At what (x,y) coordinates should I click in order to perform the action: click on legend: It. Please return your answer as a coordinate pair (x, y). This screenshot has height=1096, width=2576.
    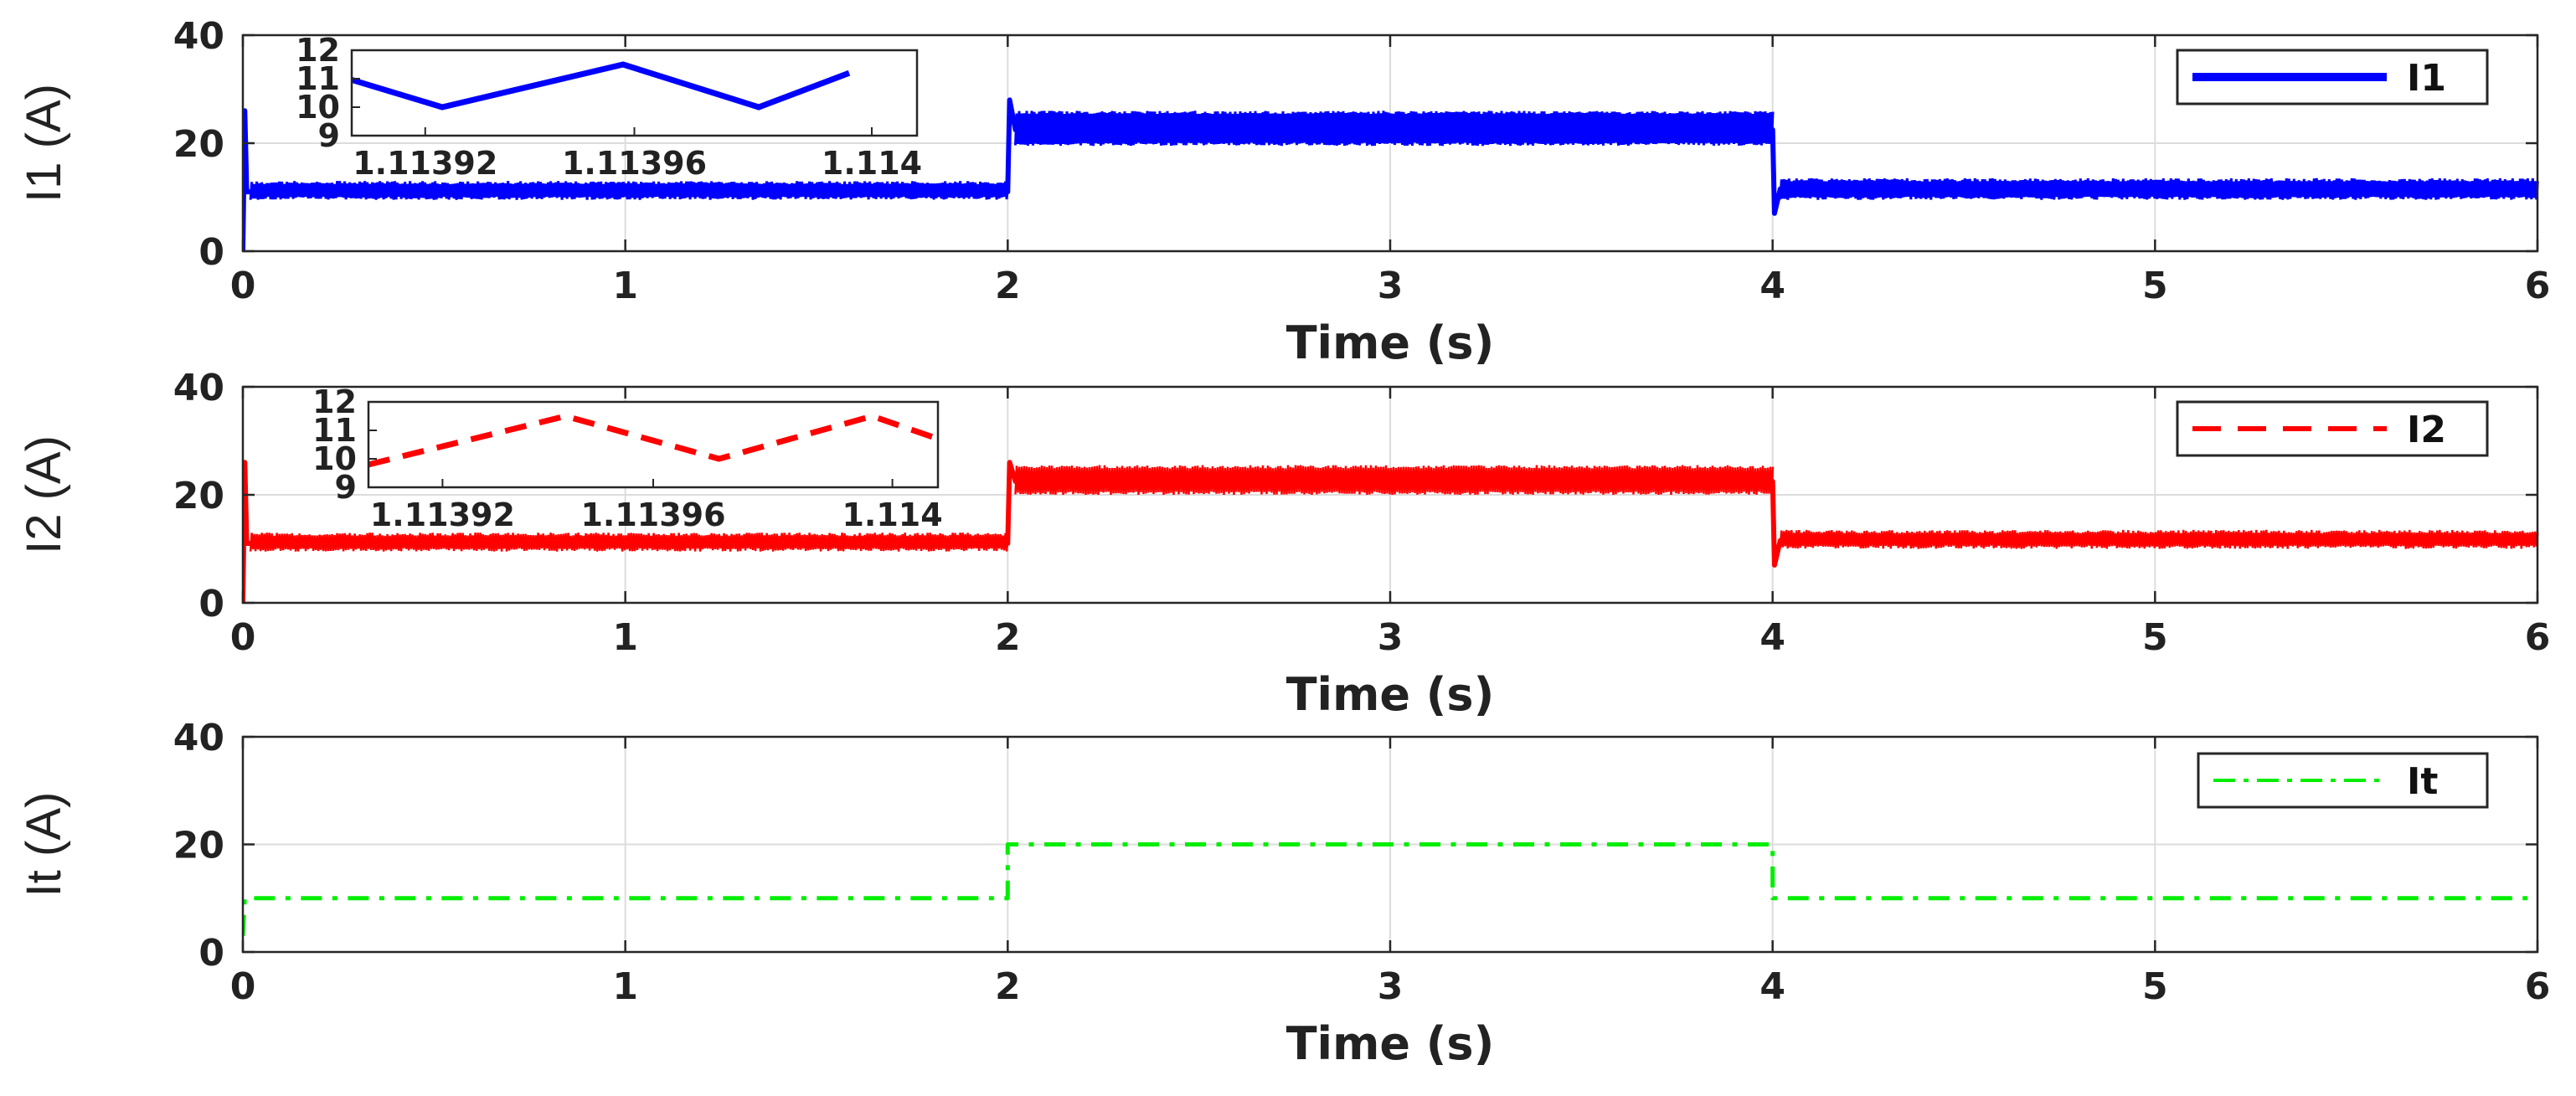
    Looking at the image, I should click on (2343, 780).